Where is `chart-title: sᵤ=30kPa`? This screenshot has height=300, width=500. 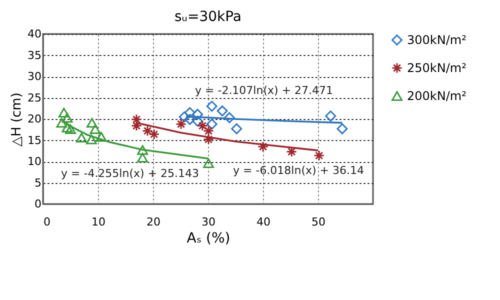 chart-title: sᵤ=30kPa is located at coordinates (208, 17).